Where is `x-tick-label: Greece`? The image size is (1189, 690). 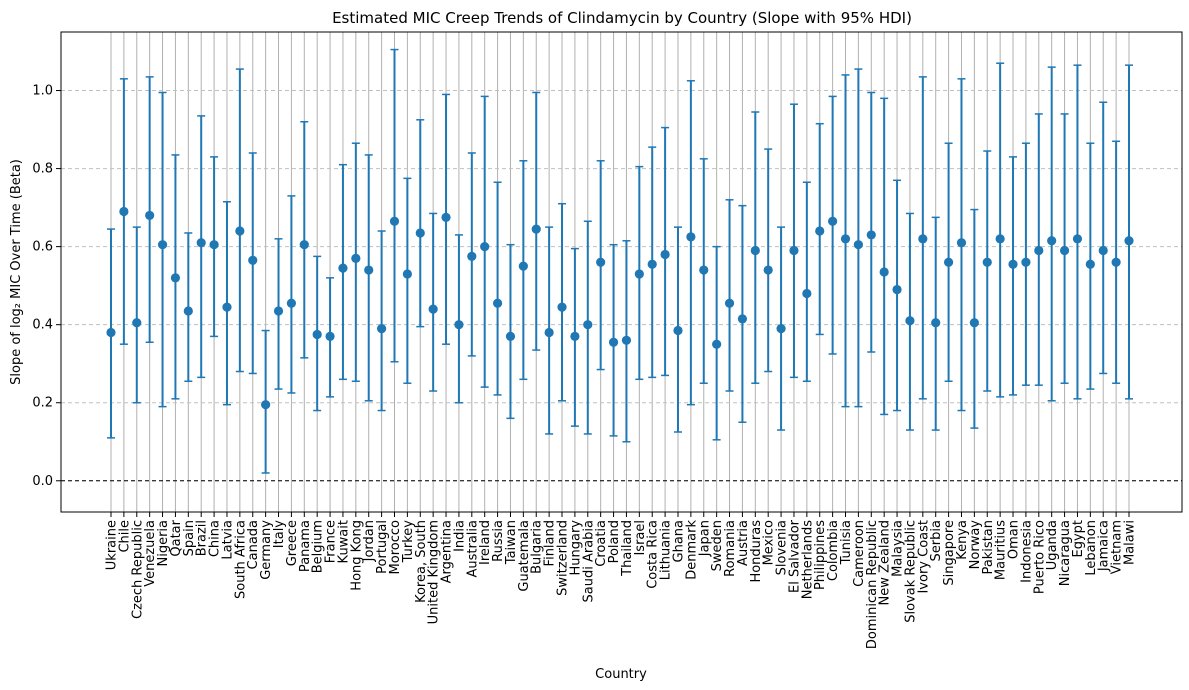
x-tick-label: Greece is located at coordinates (292, 543).